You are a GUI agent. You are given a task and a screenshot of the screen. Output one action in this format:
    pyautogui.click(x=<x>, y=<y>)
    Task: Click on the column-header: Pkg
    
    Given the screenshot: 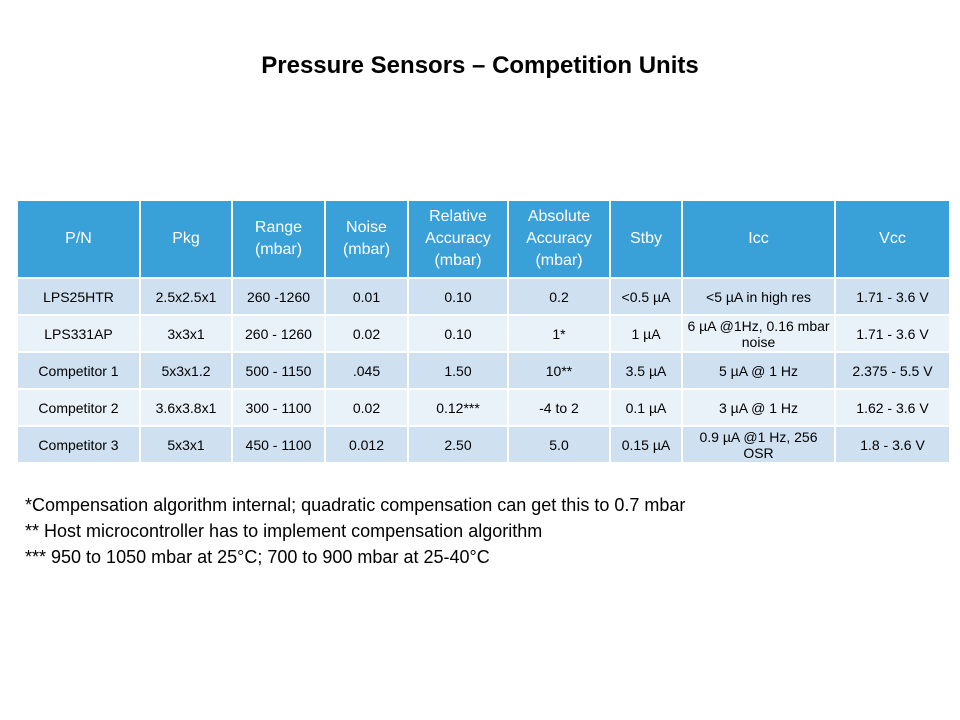 What is the action you would take?
    pyautogui.click(x=186, y=239)
    